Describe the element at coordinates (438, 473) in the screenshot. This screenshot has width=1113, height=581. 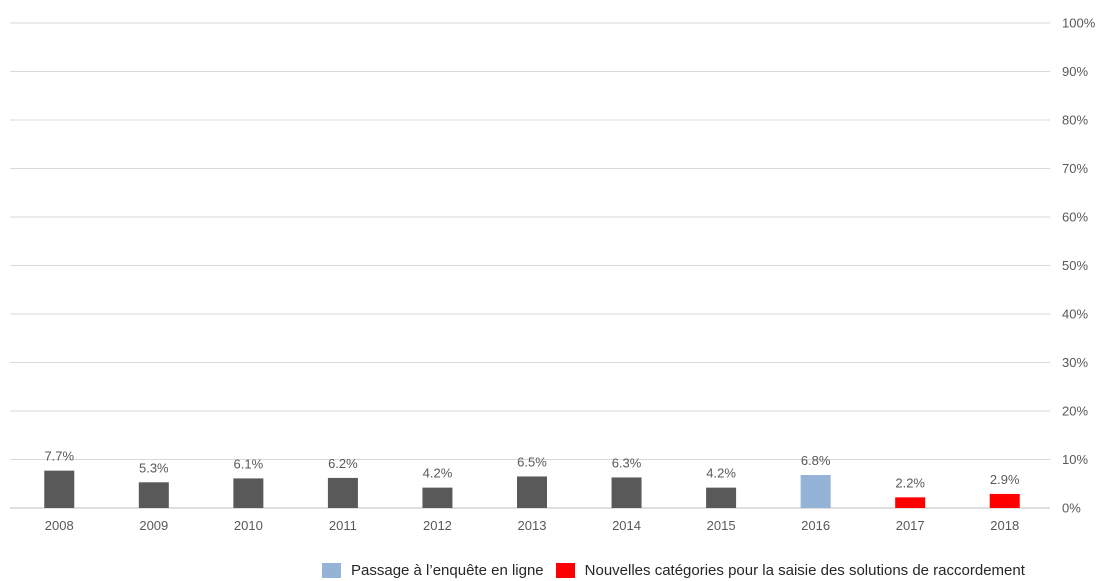
I see `data-label-2012: 4.2%` at that location.